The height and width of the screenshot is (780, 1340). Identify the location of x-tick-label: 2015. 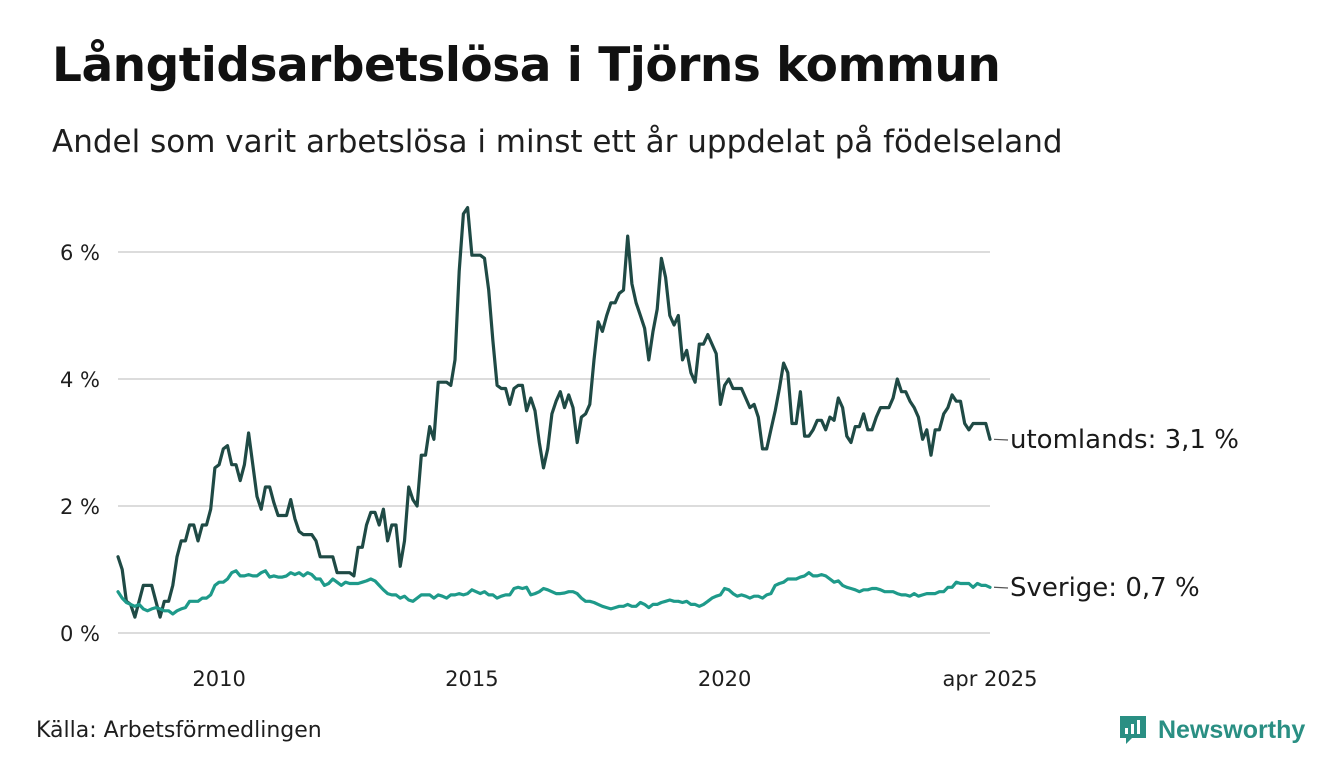
(471, 679).